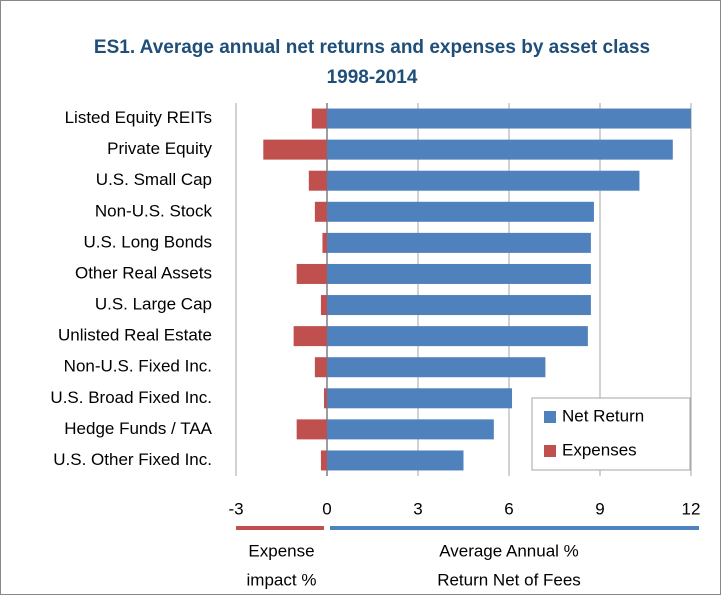 Image resolution: width=722 pixels, height=596 pixels. What do you see at coordinates (154, 210) in the screenshot?
I see `y-tick-label: Non-U.S. Stock` at bounding box center [154, 210].